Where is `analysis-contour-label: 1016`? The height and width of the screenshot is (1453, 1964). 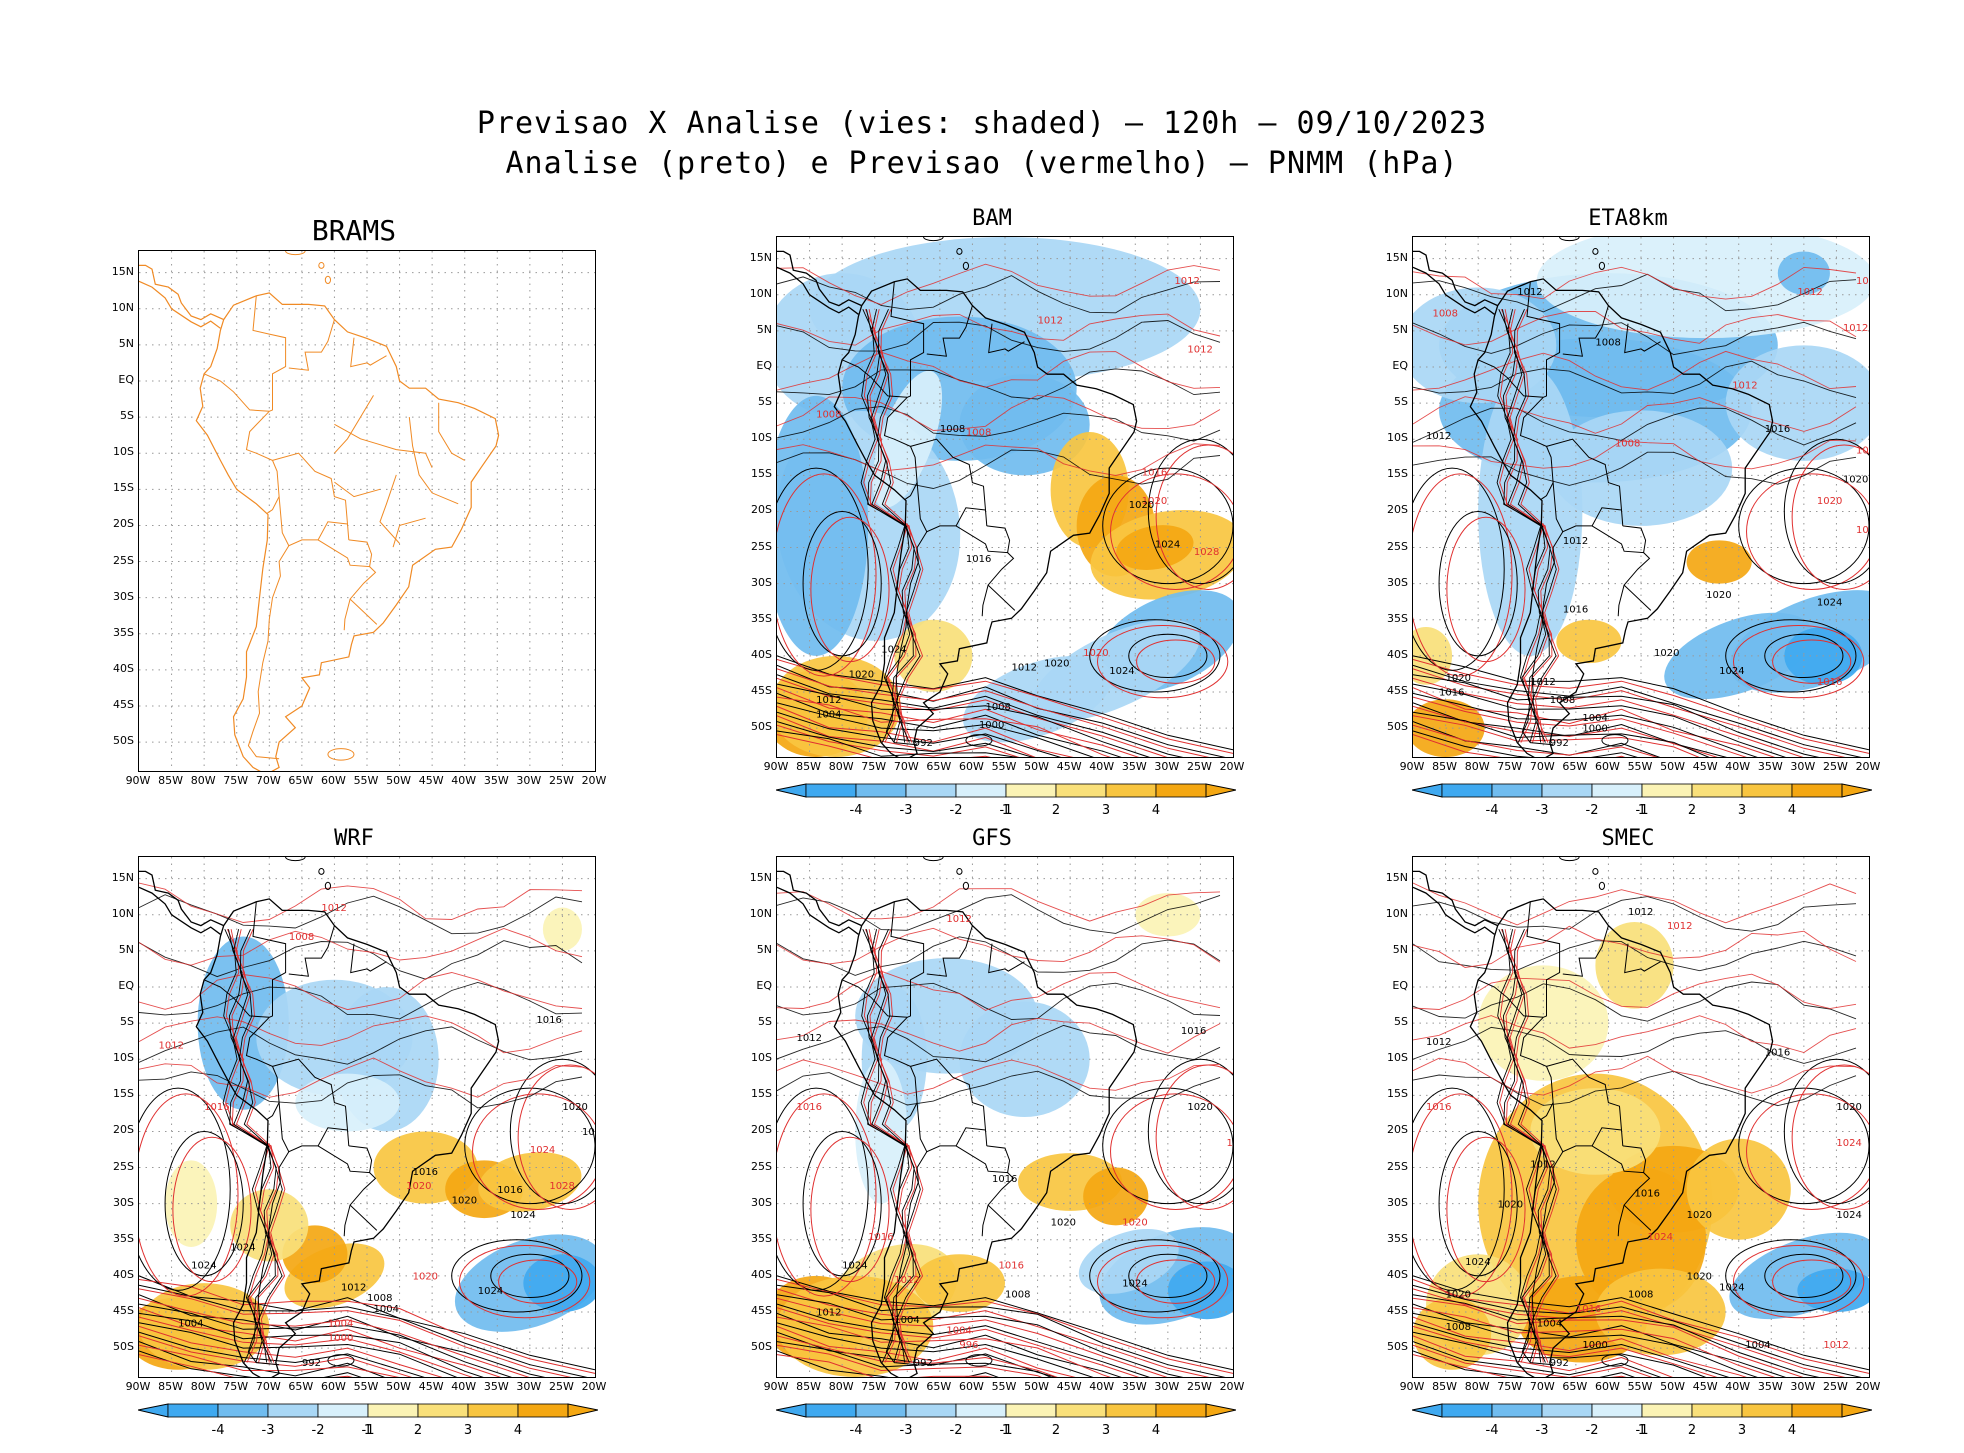
analysis-contour-label: 1016 is located at coordinates (978, 559).